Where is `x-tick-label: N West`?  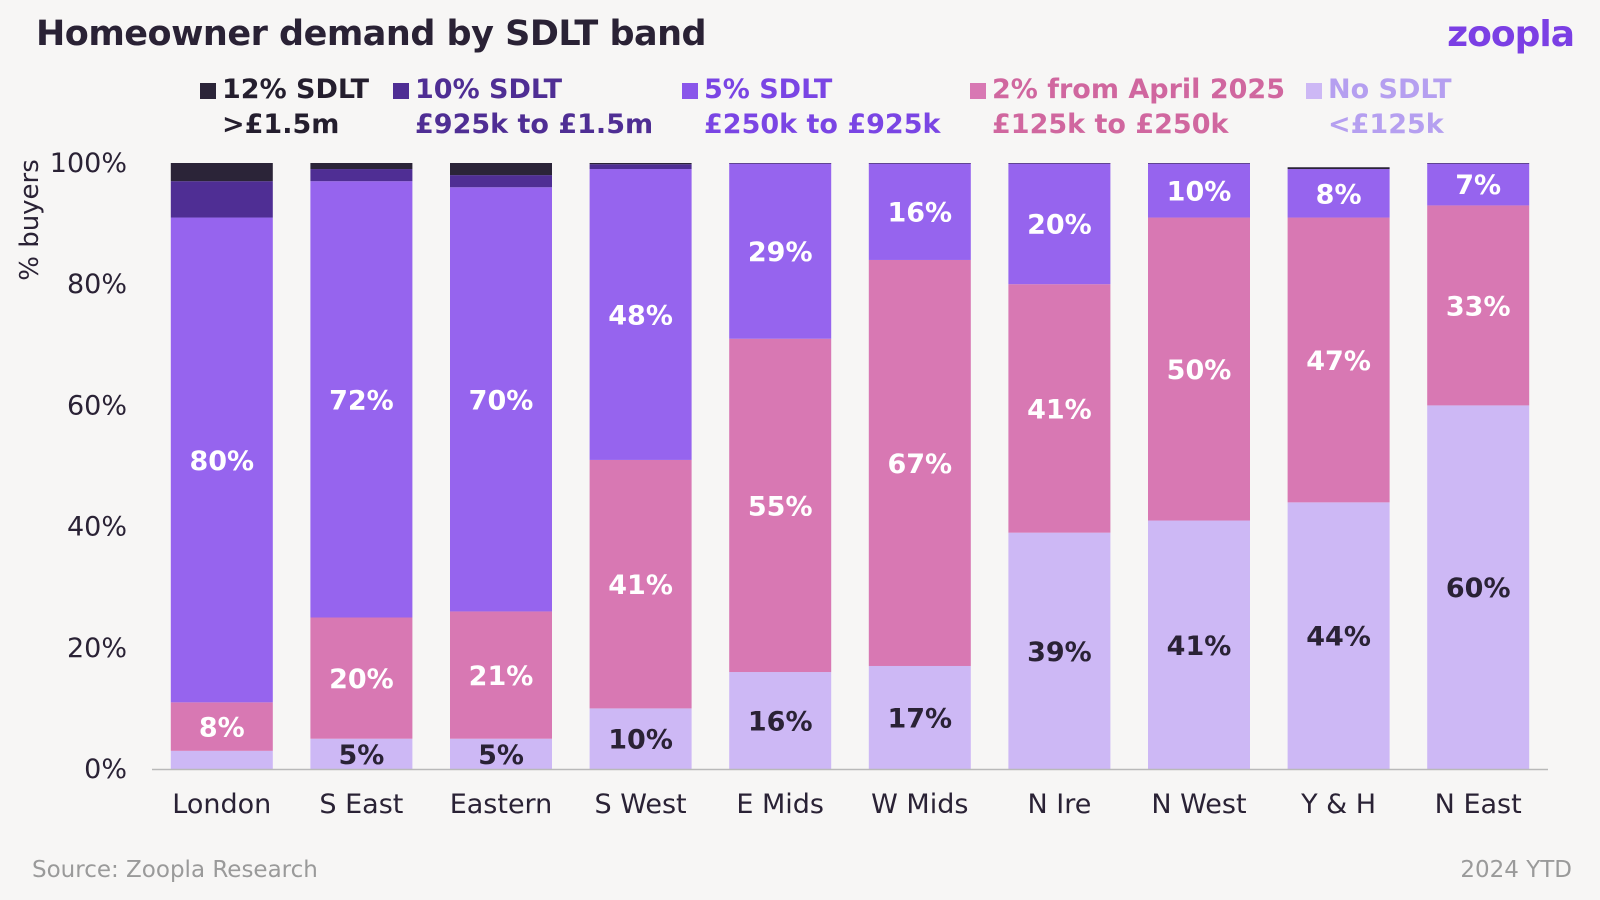
x-tick-label: N West is located at coordinates (1198, 804).